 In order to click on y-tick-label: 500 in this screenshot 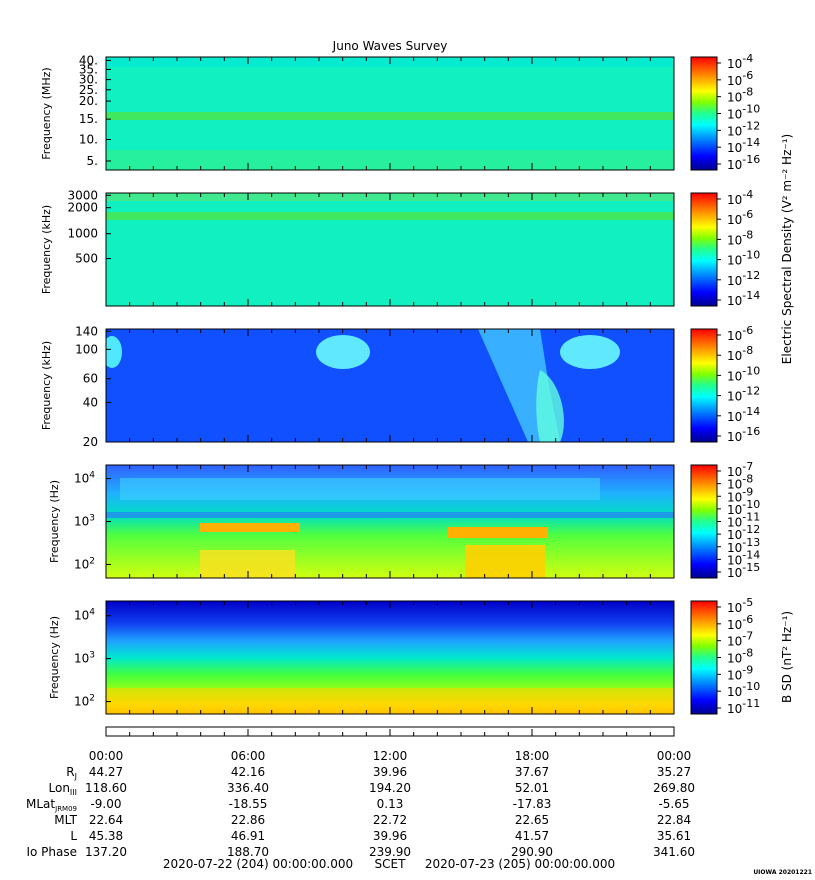, I will do `click(86, 259)`.